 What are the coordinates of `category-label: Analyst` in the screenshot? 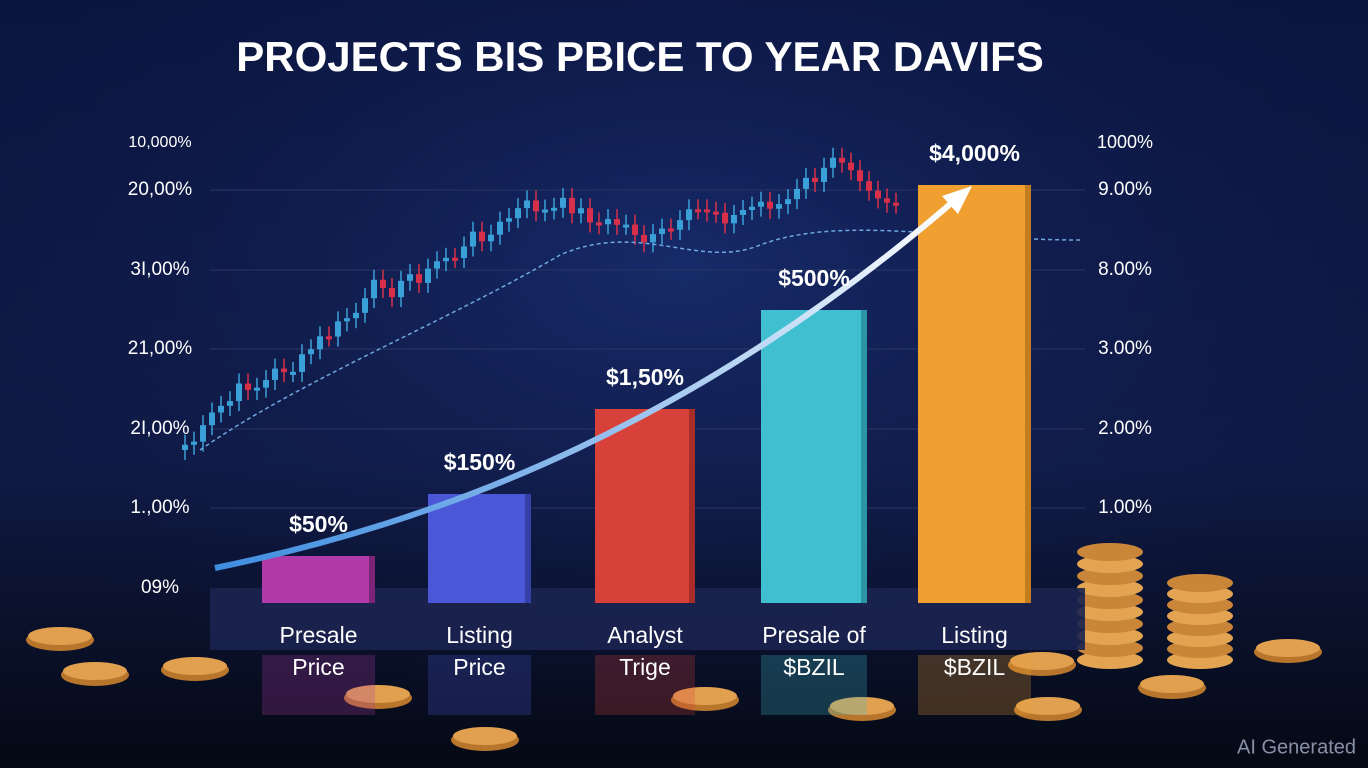 It's located at (645, 635).